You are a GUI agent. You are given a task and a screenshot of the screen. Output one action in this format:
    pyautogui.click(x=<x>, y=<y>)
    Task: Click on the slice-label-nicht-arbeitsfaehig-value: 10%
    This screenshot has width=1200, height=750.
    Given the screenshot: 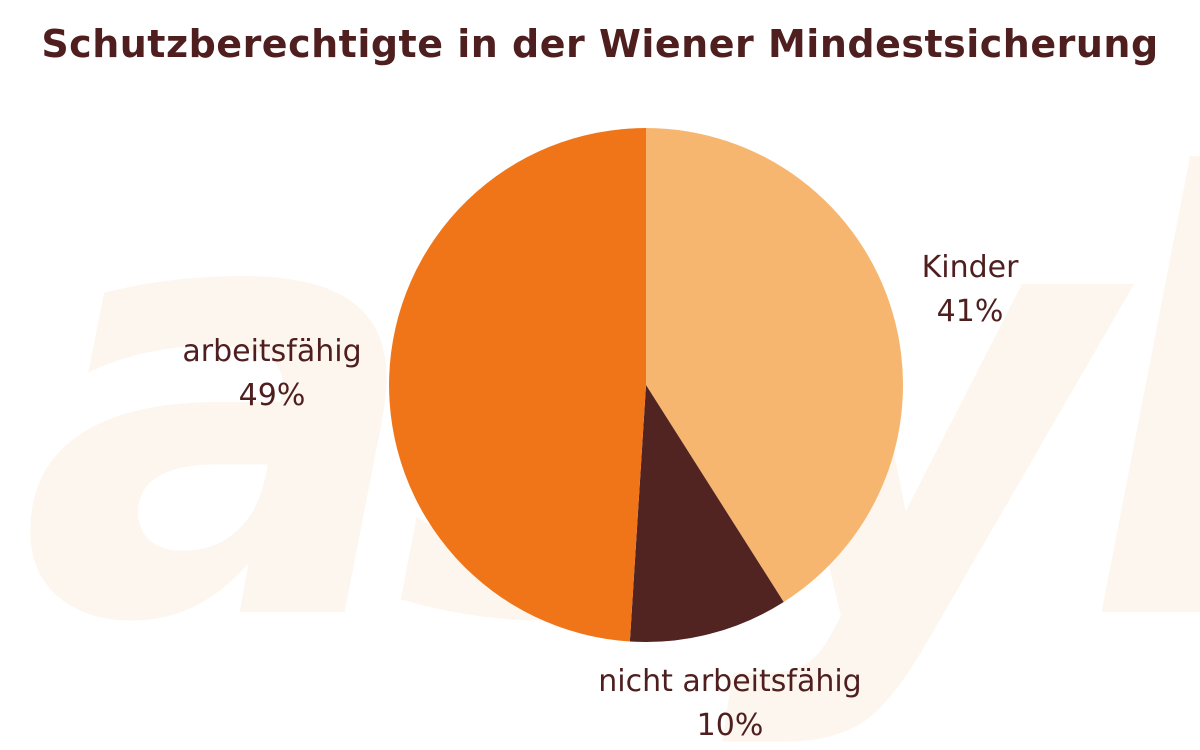 What is the action you would take?
    pyautogui.click(x=730, y=725)
    